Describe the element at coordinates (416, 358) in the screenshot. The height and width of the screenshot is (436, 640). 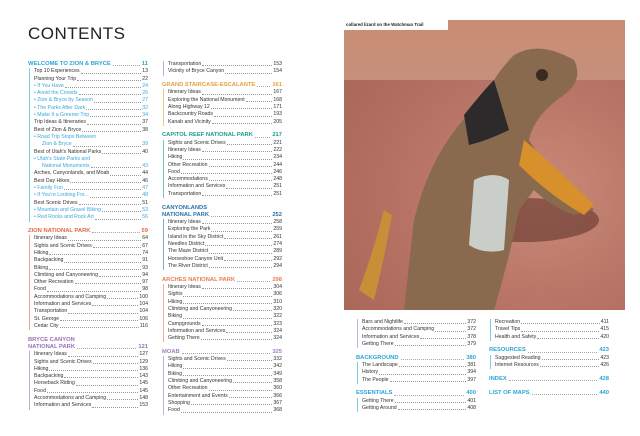
I see `section-heading: BACKGROUND 380` at that location.